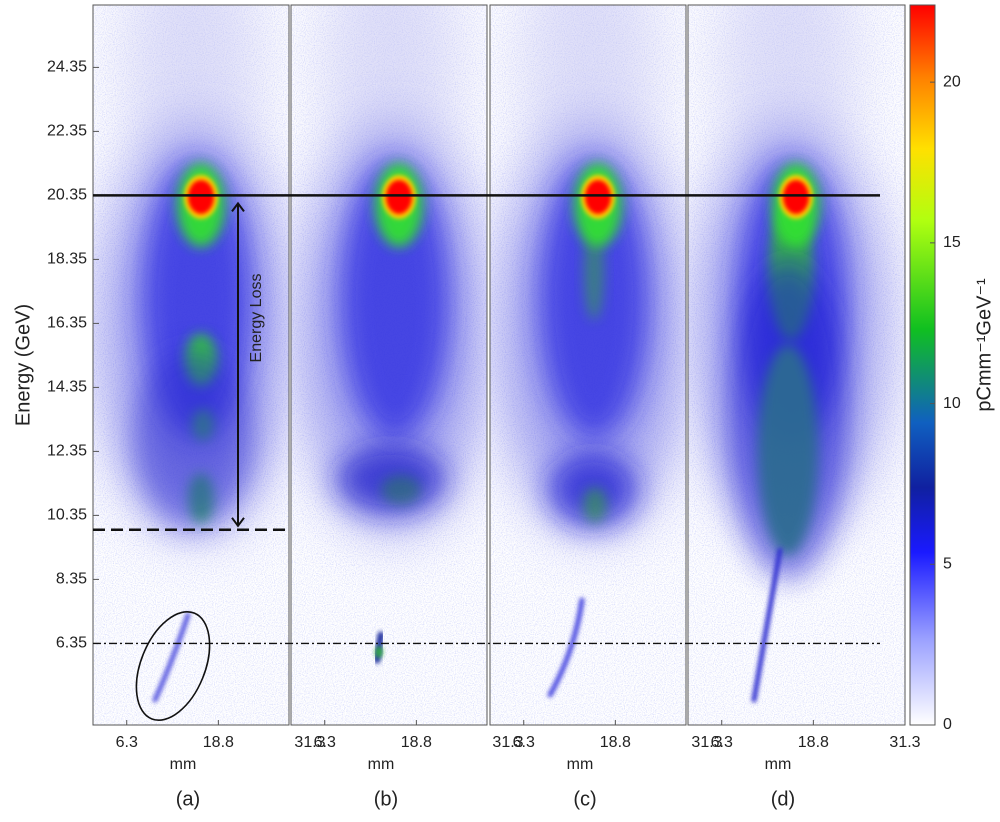 The image size is (1000, 822). Describe the element at coordinates (188, 799) in the screenshot. I see `panel-label: (a)` at that location.